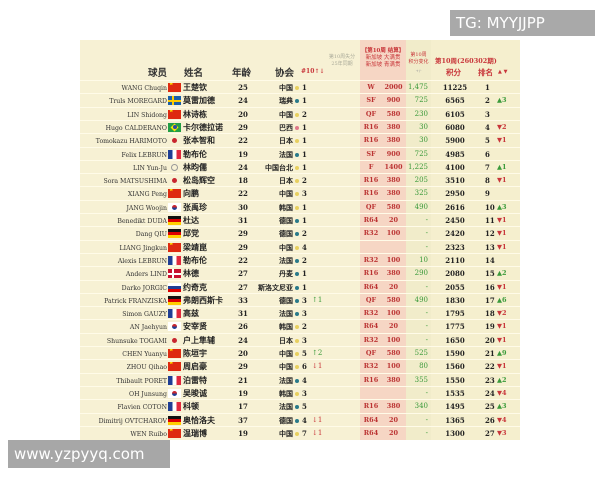  Describe the element at coordinates (490, 327) in the screenshot. I see `world-rank: 19` at that location.